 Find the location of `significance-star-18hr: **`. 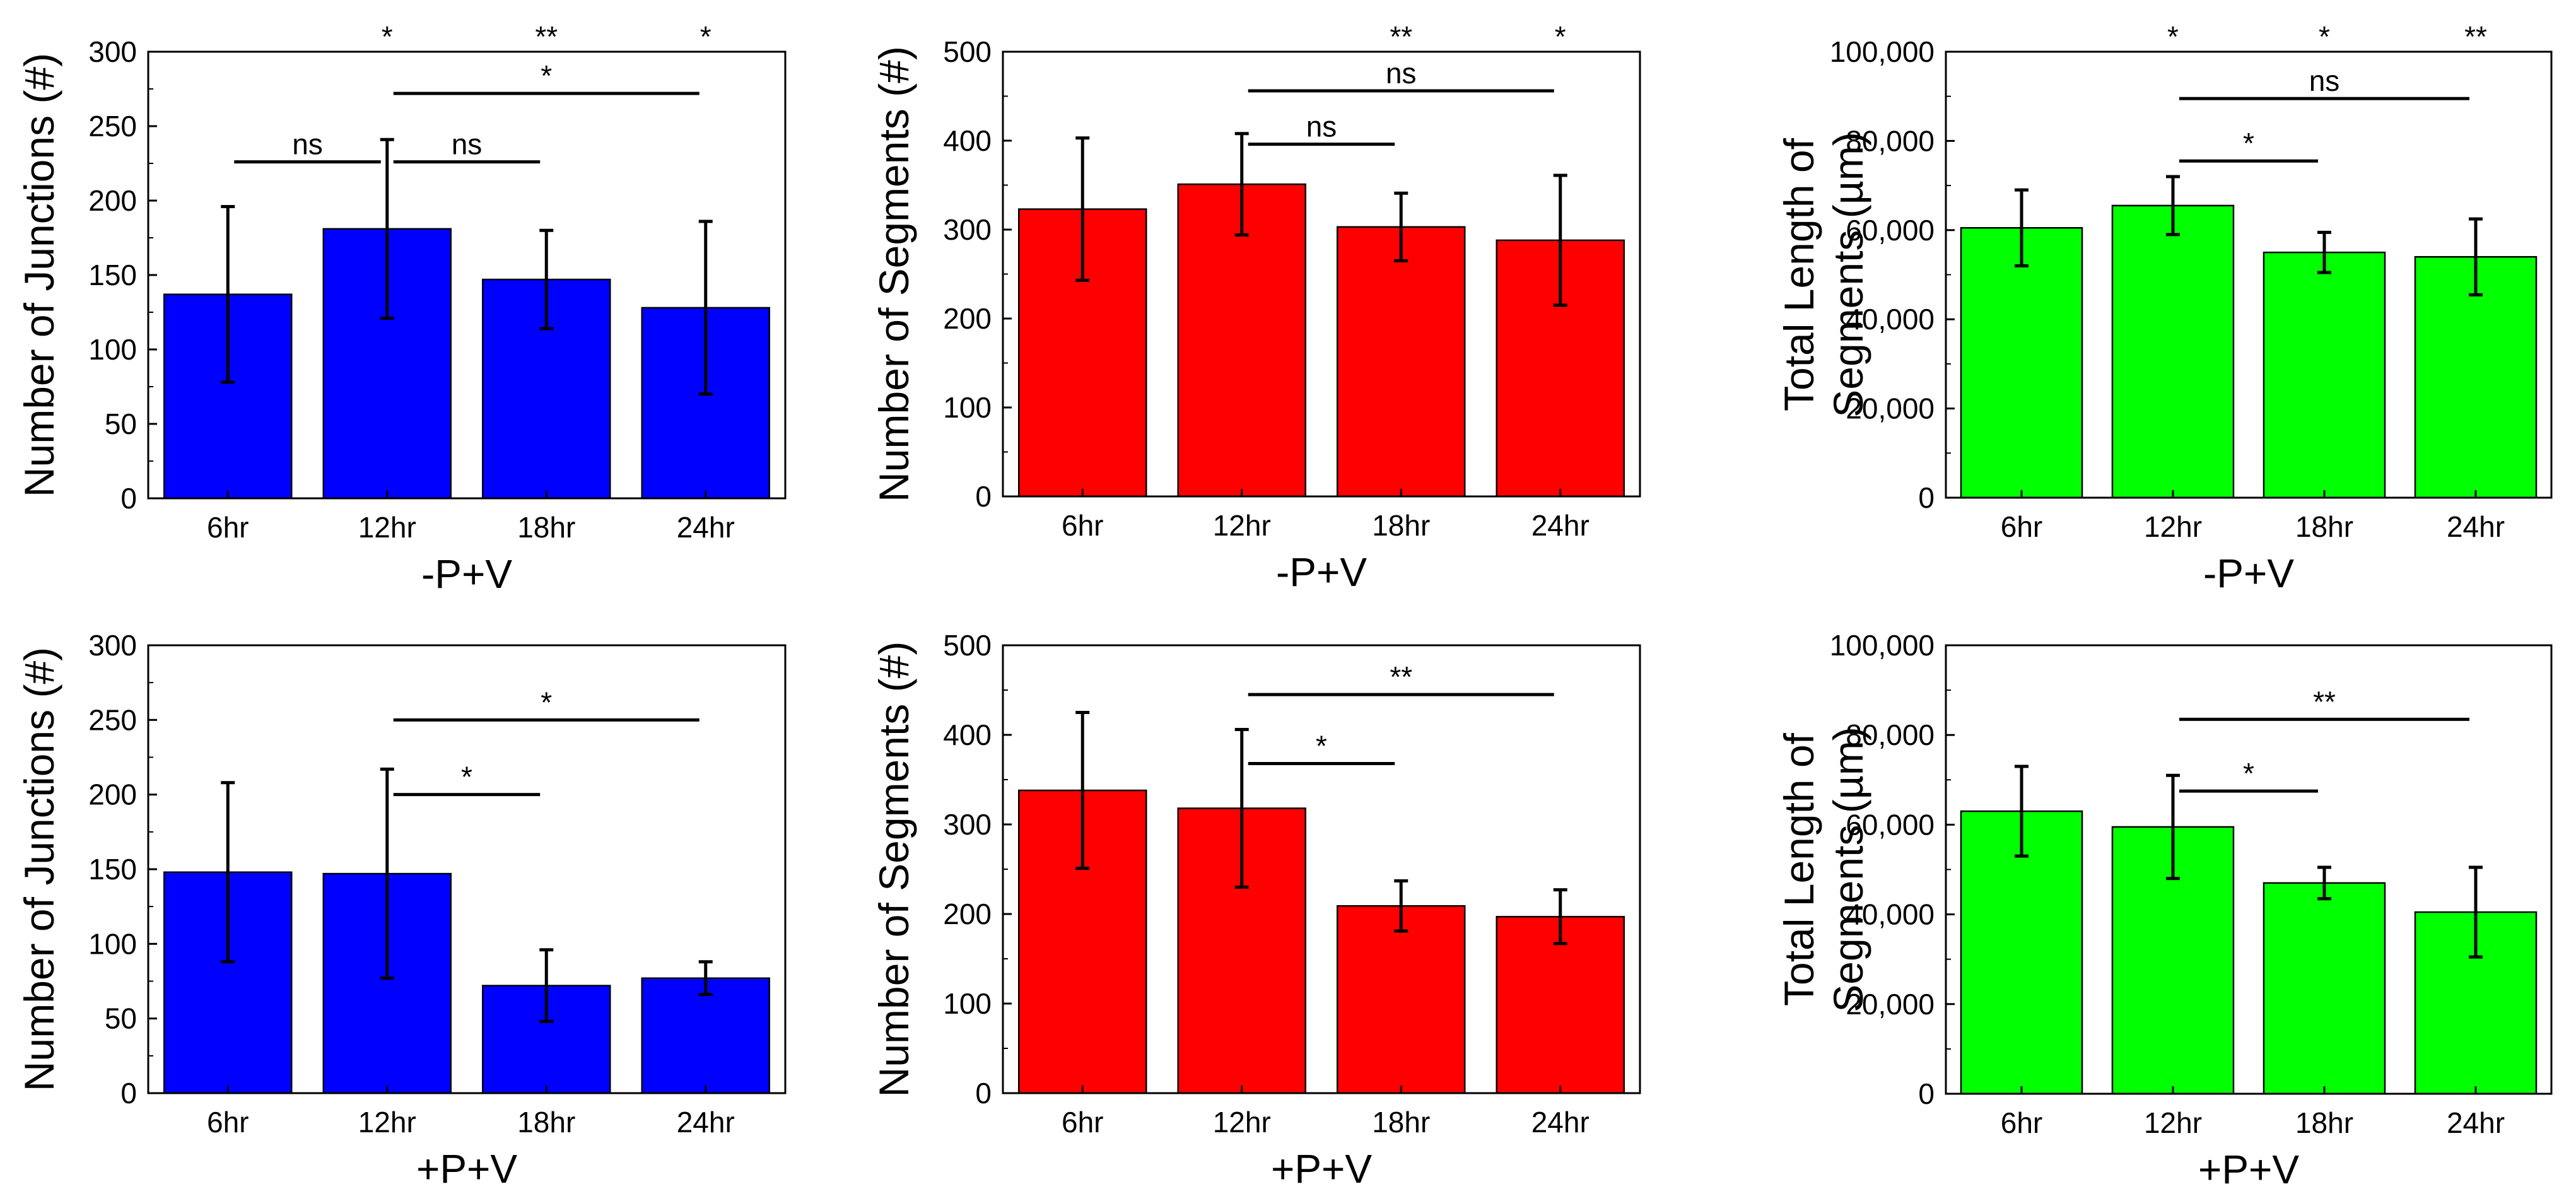

significance-star-18hr: ** is located at coordinates (1401, 36).